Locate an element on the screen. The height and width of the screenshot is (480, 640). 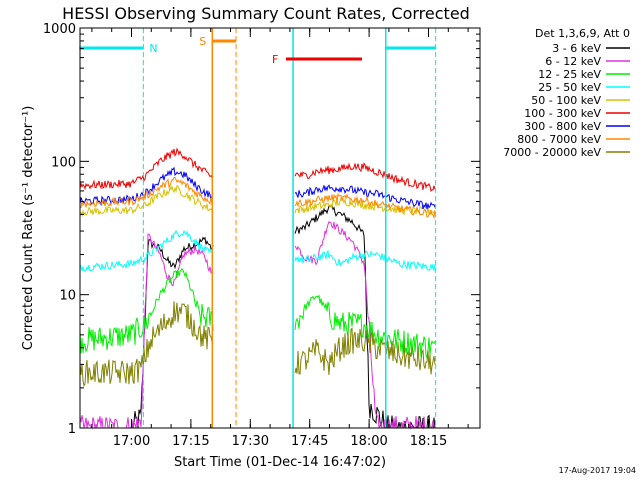
saa-label: S is located at coordinates (202, 41).